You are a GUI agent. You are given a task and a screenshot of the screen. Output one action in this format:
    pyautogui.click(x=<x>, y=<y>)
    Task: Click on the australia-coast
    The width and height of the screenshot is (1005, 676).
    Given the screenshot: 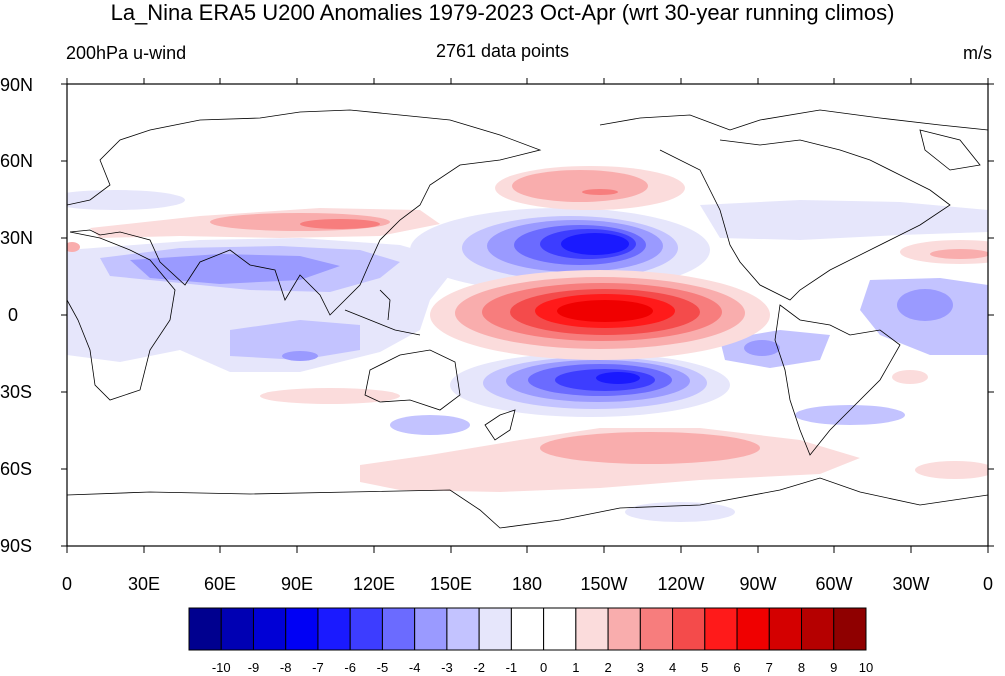 What is the action you would take?
    pyautogui.click(x=412, y=380)
    